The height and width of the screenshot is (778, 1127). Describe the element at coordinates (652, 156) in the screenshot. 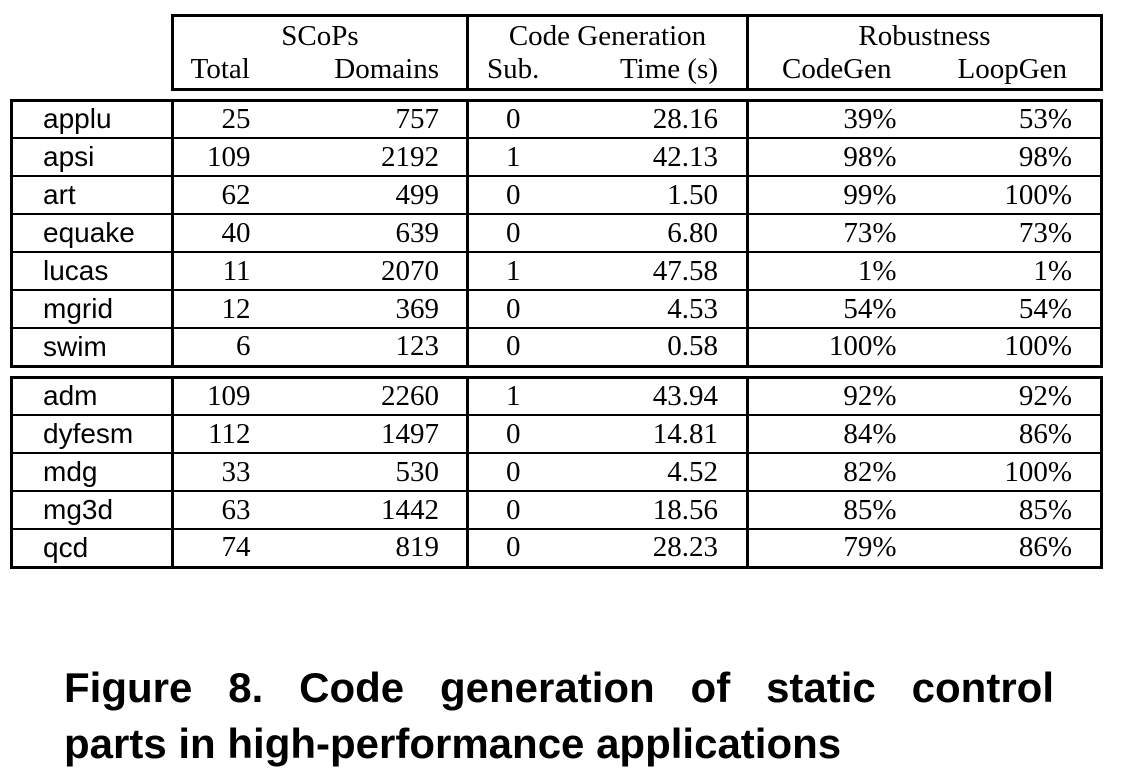

I see `cell-time: 42.13` at that location.